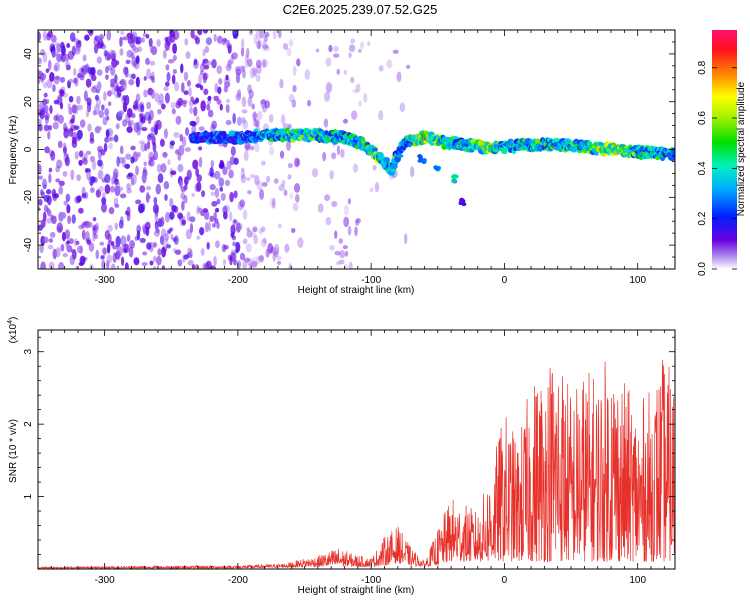 This screenshot has height=600, width=750. What do you see at coordinates (28, 149) in the screenshot?
I see `y-tick-label: 0` at bounding box center [28, 149].